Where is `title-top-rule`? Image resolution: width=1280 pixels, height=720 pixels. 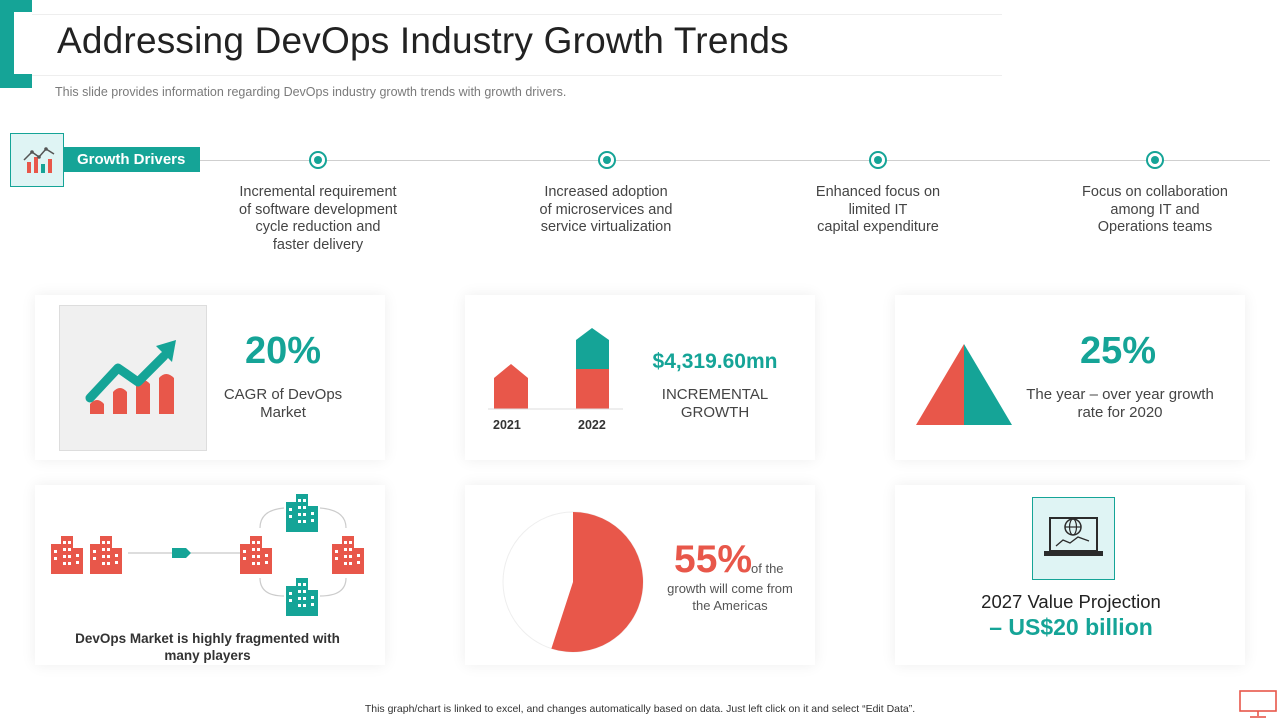 title-top-rule is located at coordinates (517, 14).